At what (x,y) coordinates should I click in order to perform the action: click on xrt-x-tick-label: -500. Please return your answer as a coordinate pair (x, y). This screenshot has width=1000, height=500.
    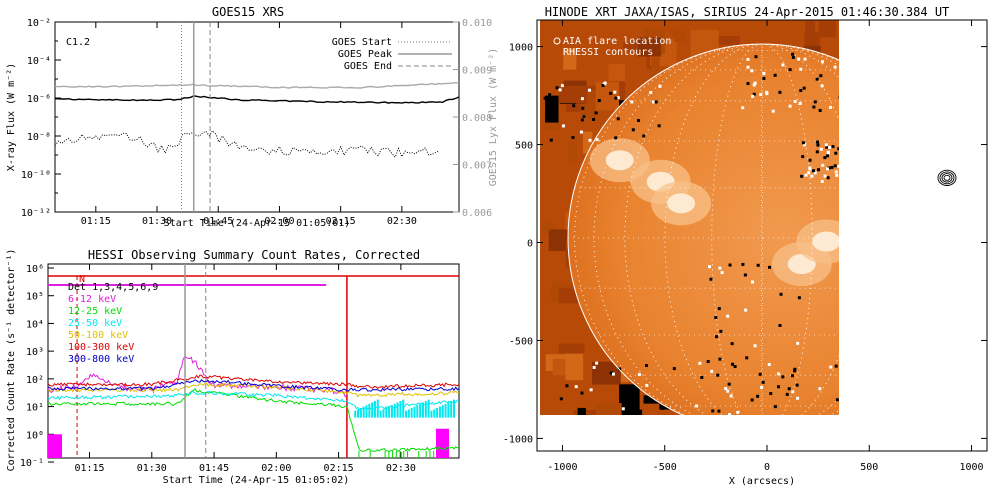
    Looking at the image, I should click on (665, 467).